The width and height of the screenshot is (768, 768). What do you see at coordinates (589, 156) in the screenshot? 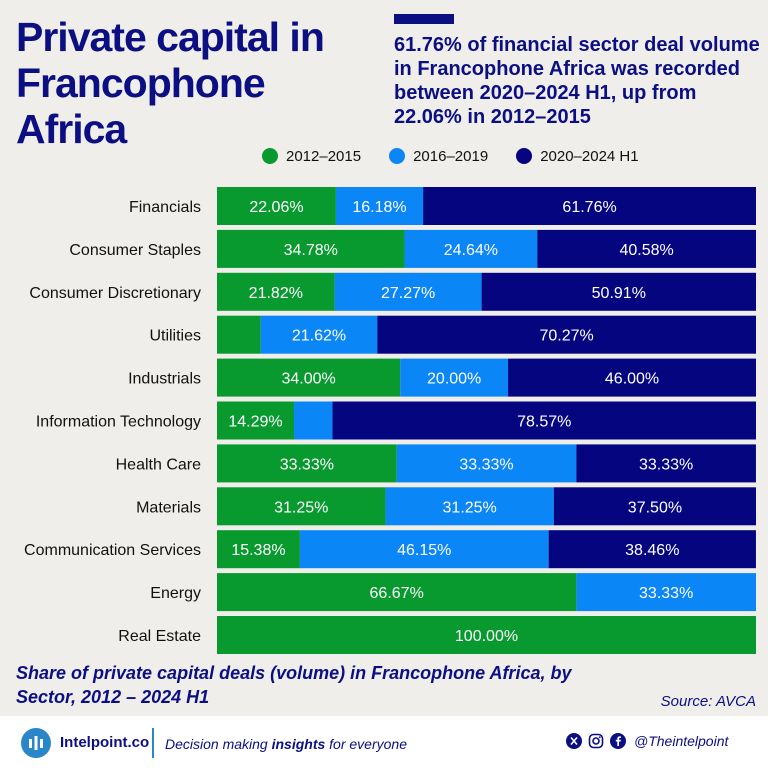
I see `legend-label: 2020–2024 H1` at bounding box center [589, 156].